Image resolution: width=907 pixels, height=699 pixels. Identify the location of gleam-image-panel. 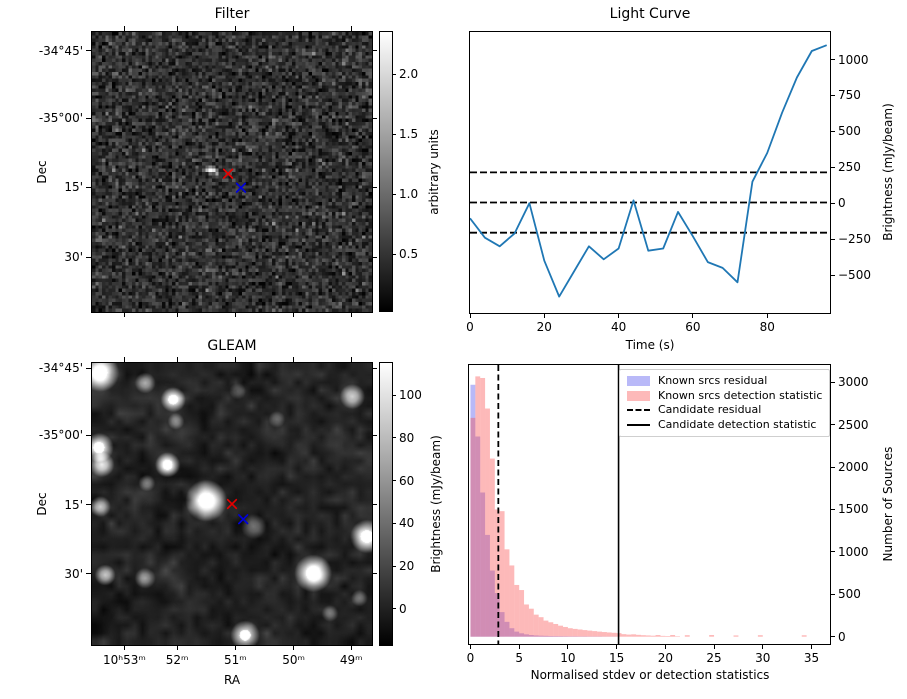
(232, 504).